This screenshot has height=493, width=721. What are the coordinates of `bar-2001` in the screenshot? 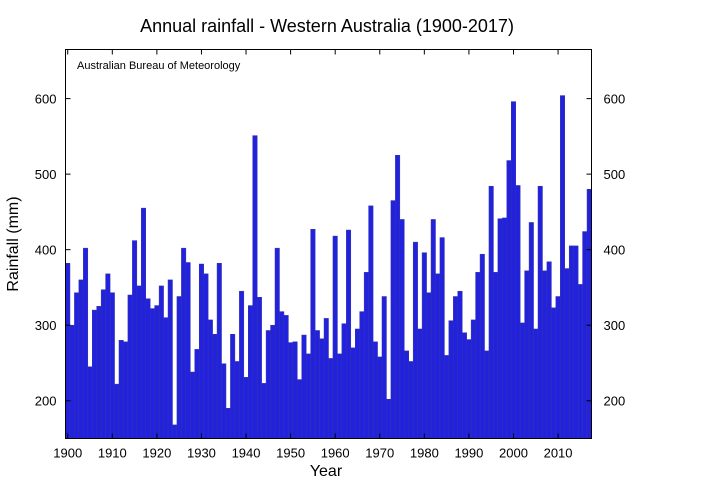 It's located at (518, 312).